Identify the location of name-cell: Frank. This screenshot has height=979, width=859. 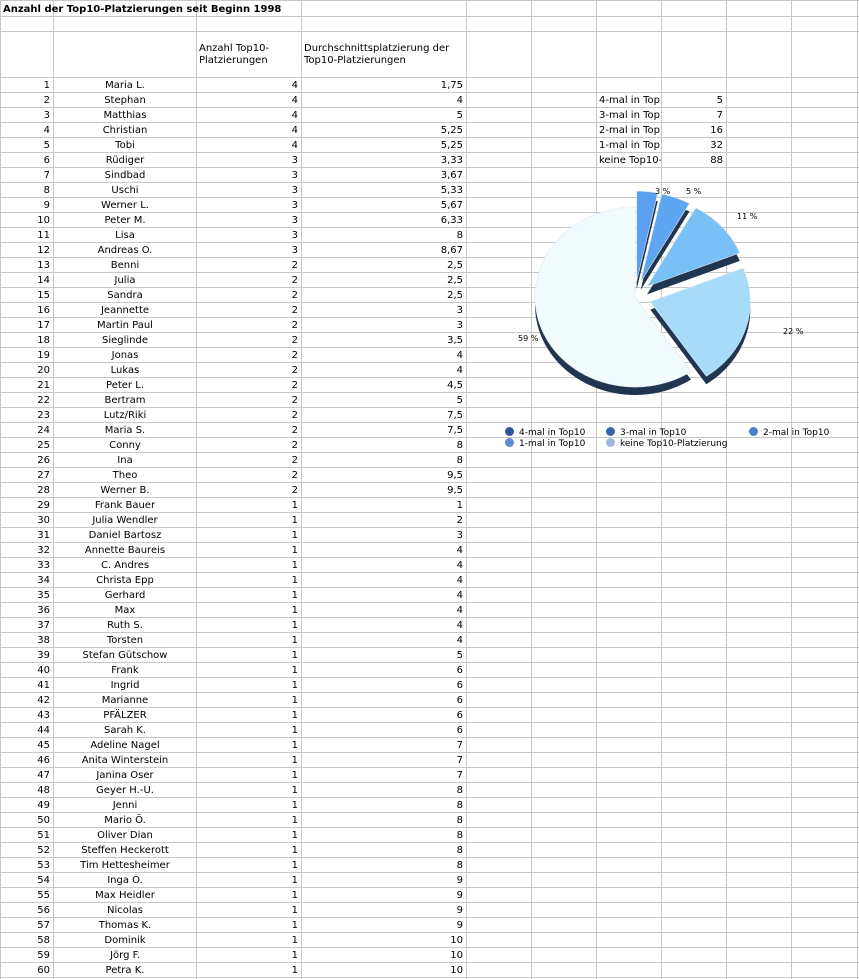
(125, 670).